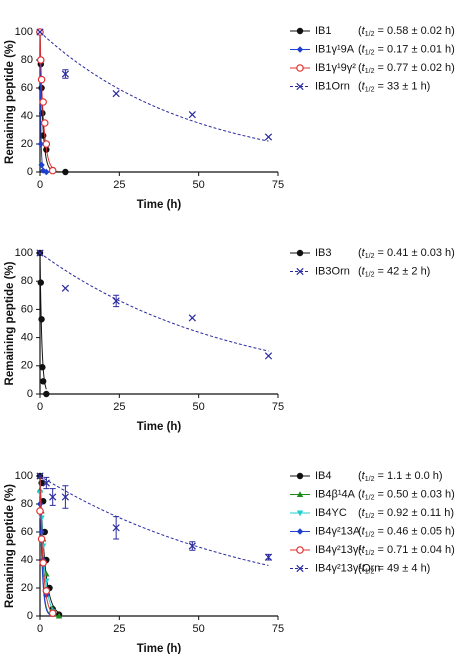 The height and width of the screenshot is (654, 474). What do you see at coordinates (394, 568) in the screenshot?
I see `legend-note: (t1/2 = 49 ± 4 h)` at bounding box center [394, 568].